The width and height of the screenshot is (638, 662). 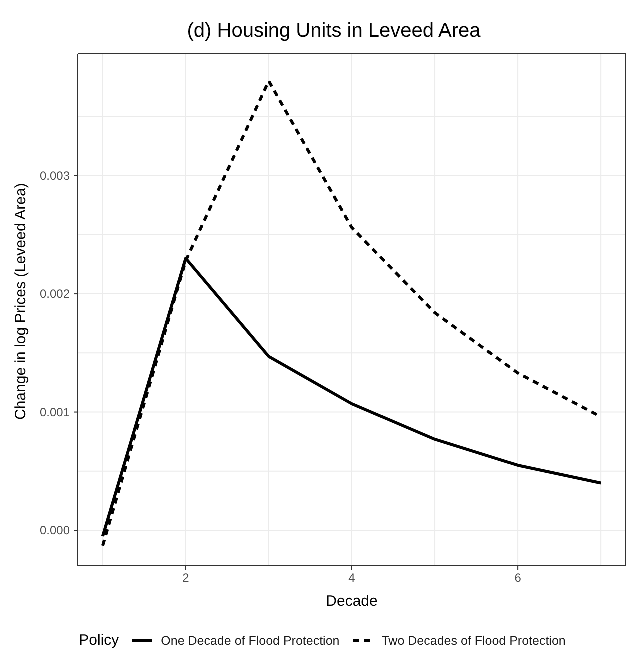 I want to click on y-tick-label: 0.002, so click(x=55, y=294).